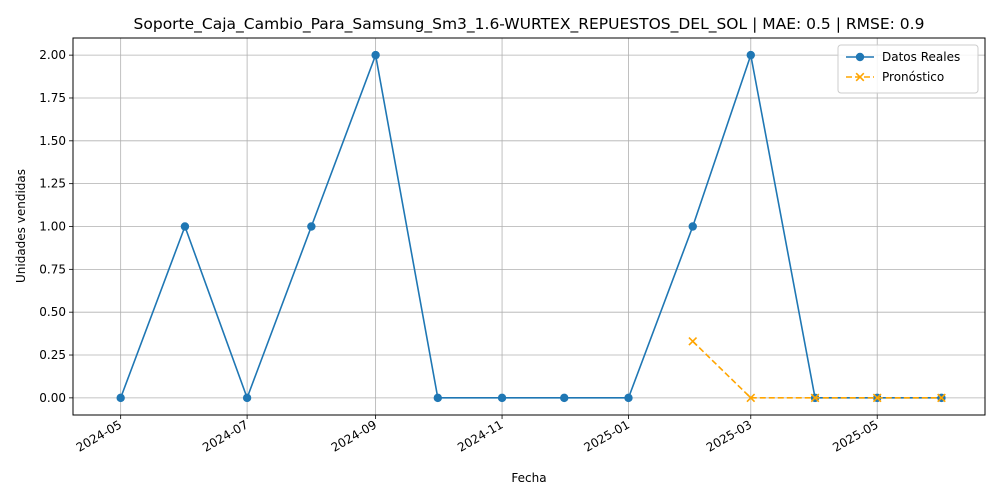 This screenshot has height=500, width=1000. Describe the element at coordinates (99, 435) in the screenshot. I see `x-tick-label: 2024-05` at that location.